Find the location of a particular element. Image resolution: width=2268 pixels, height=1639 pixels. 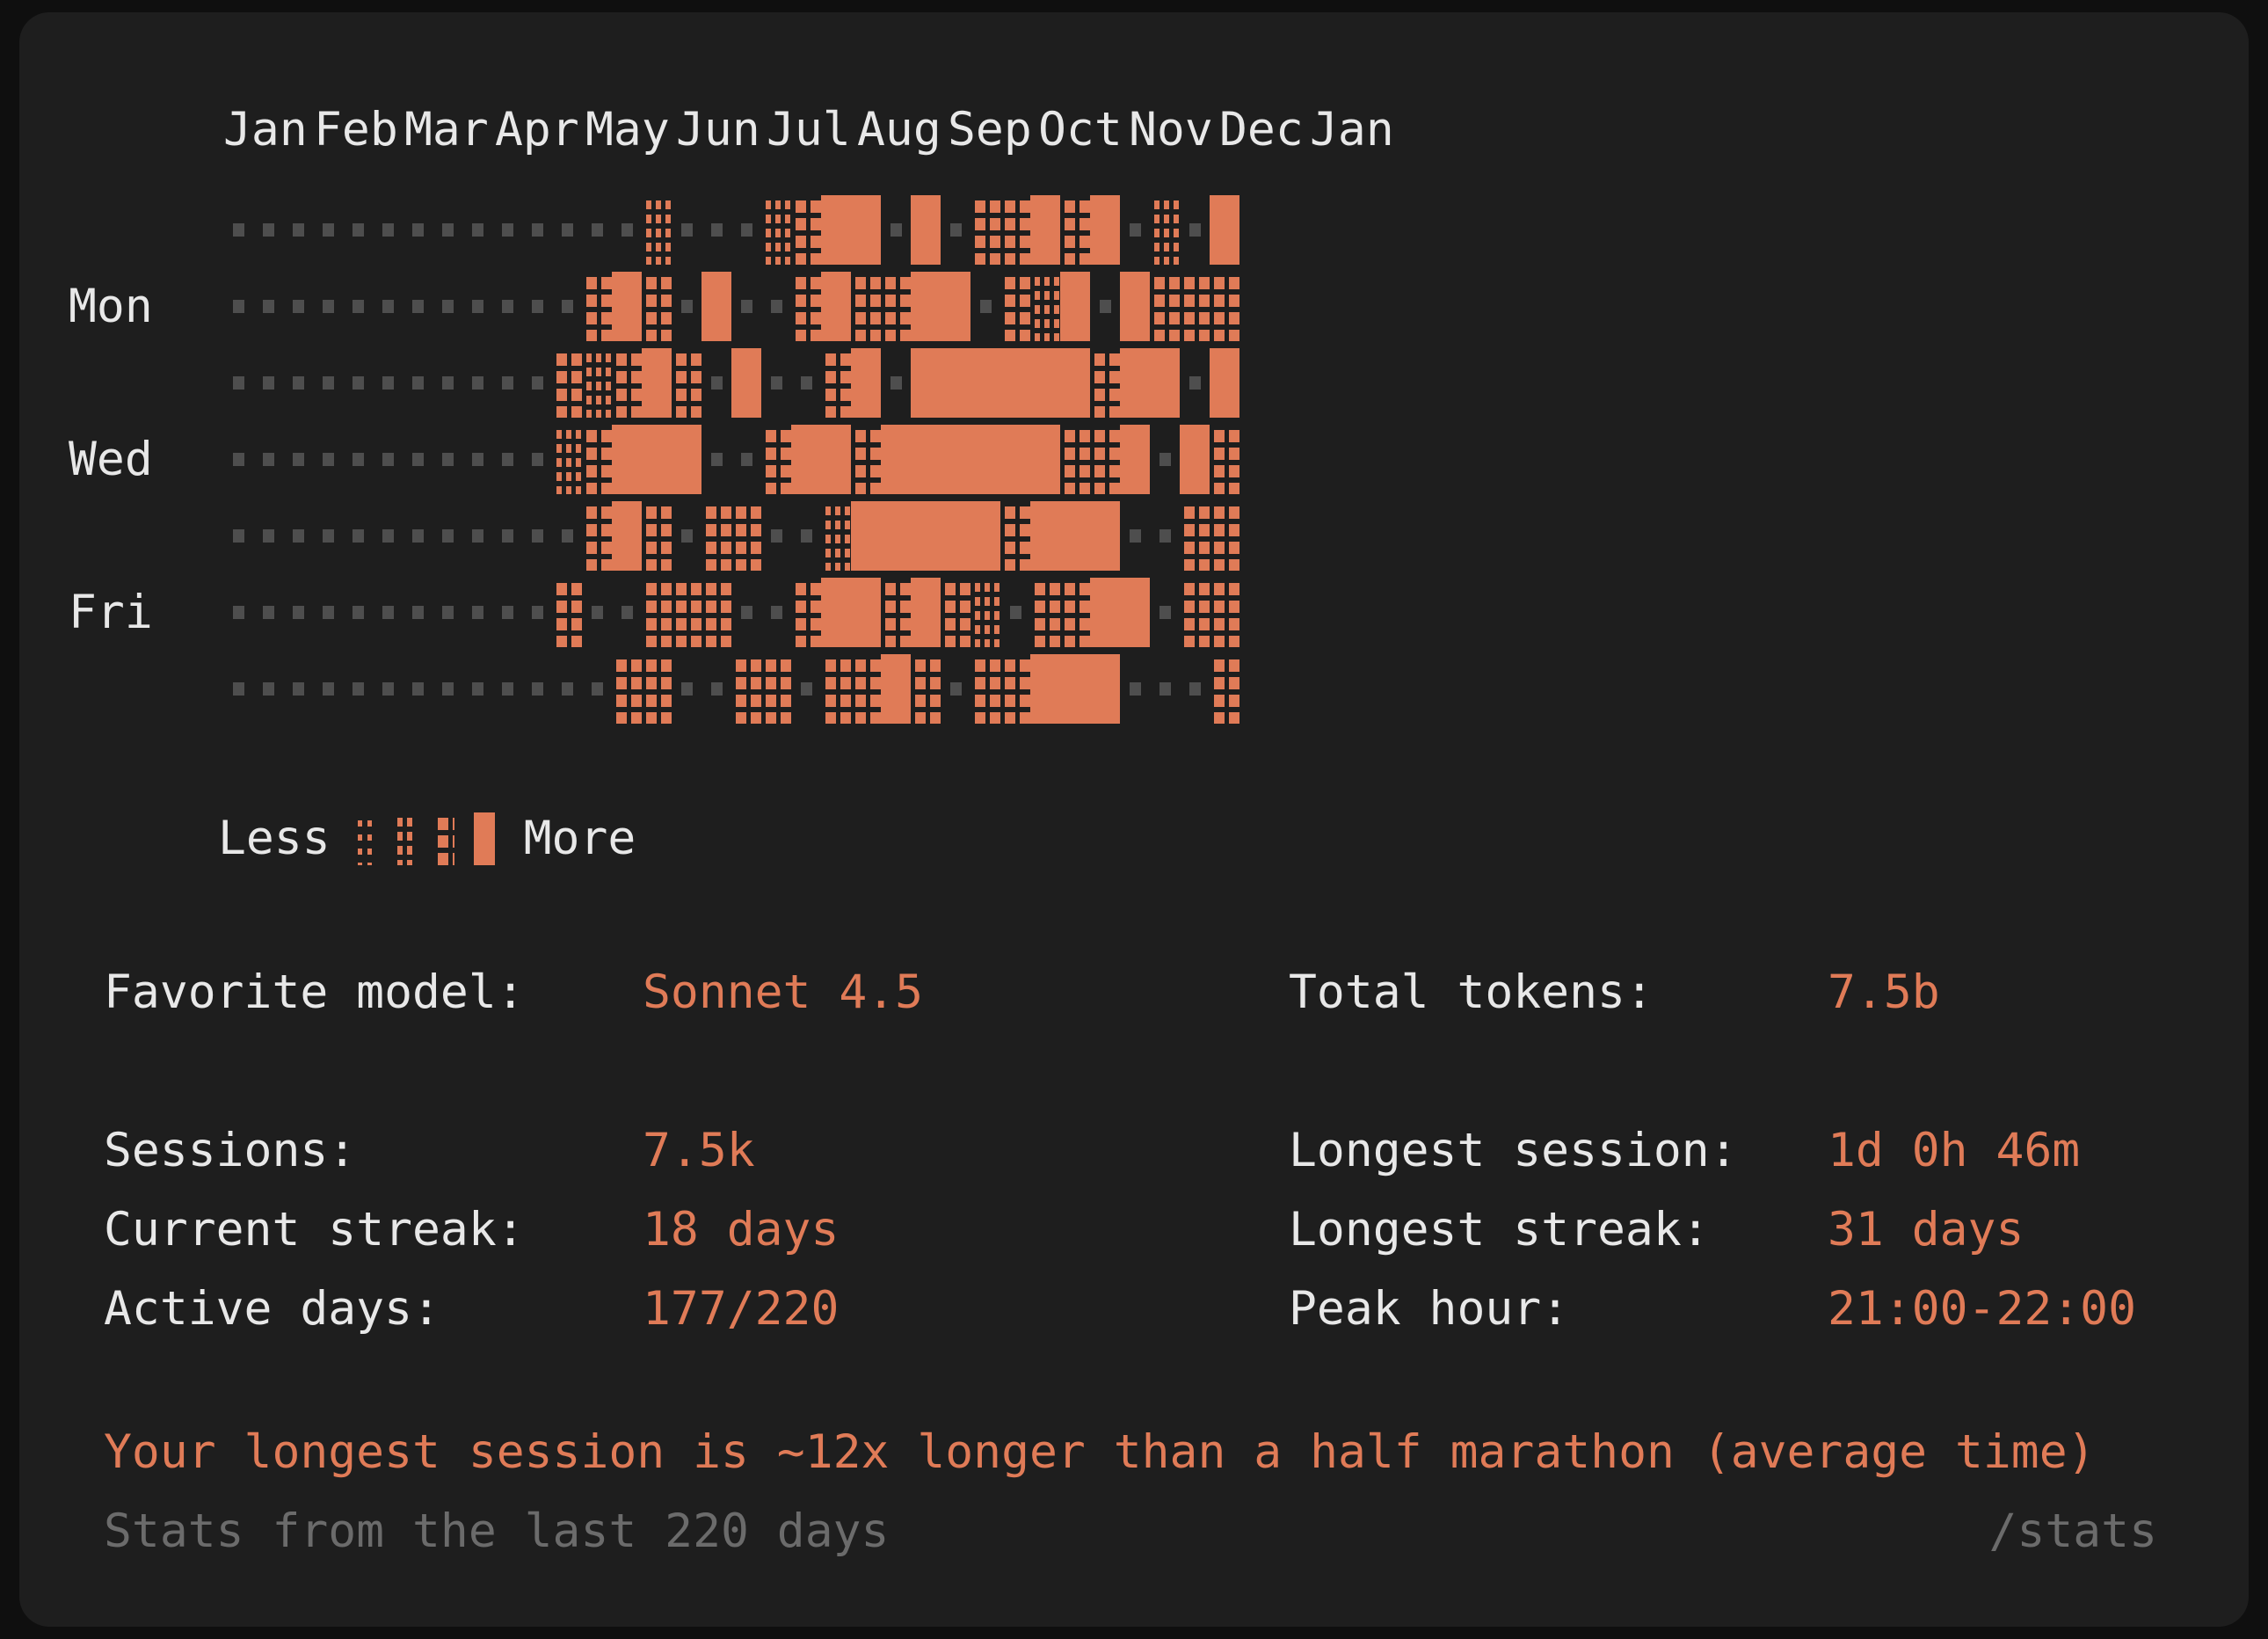

footer-period-text: Stats from the last 220 days is located at coordinates (497, 1531).